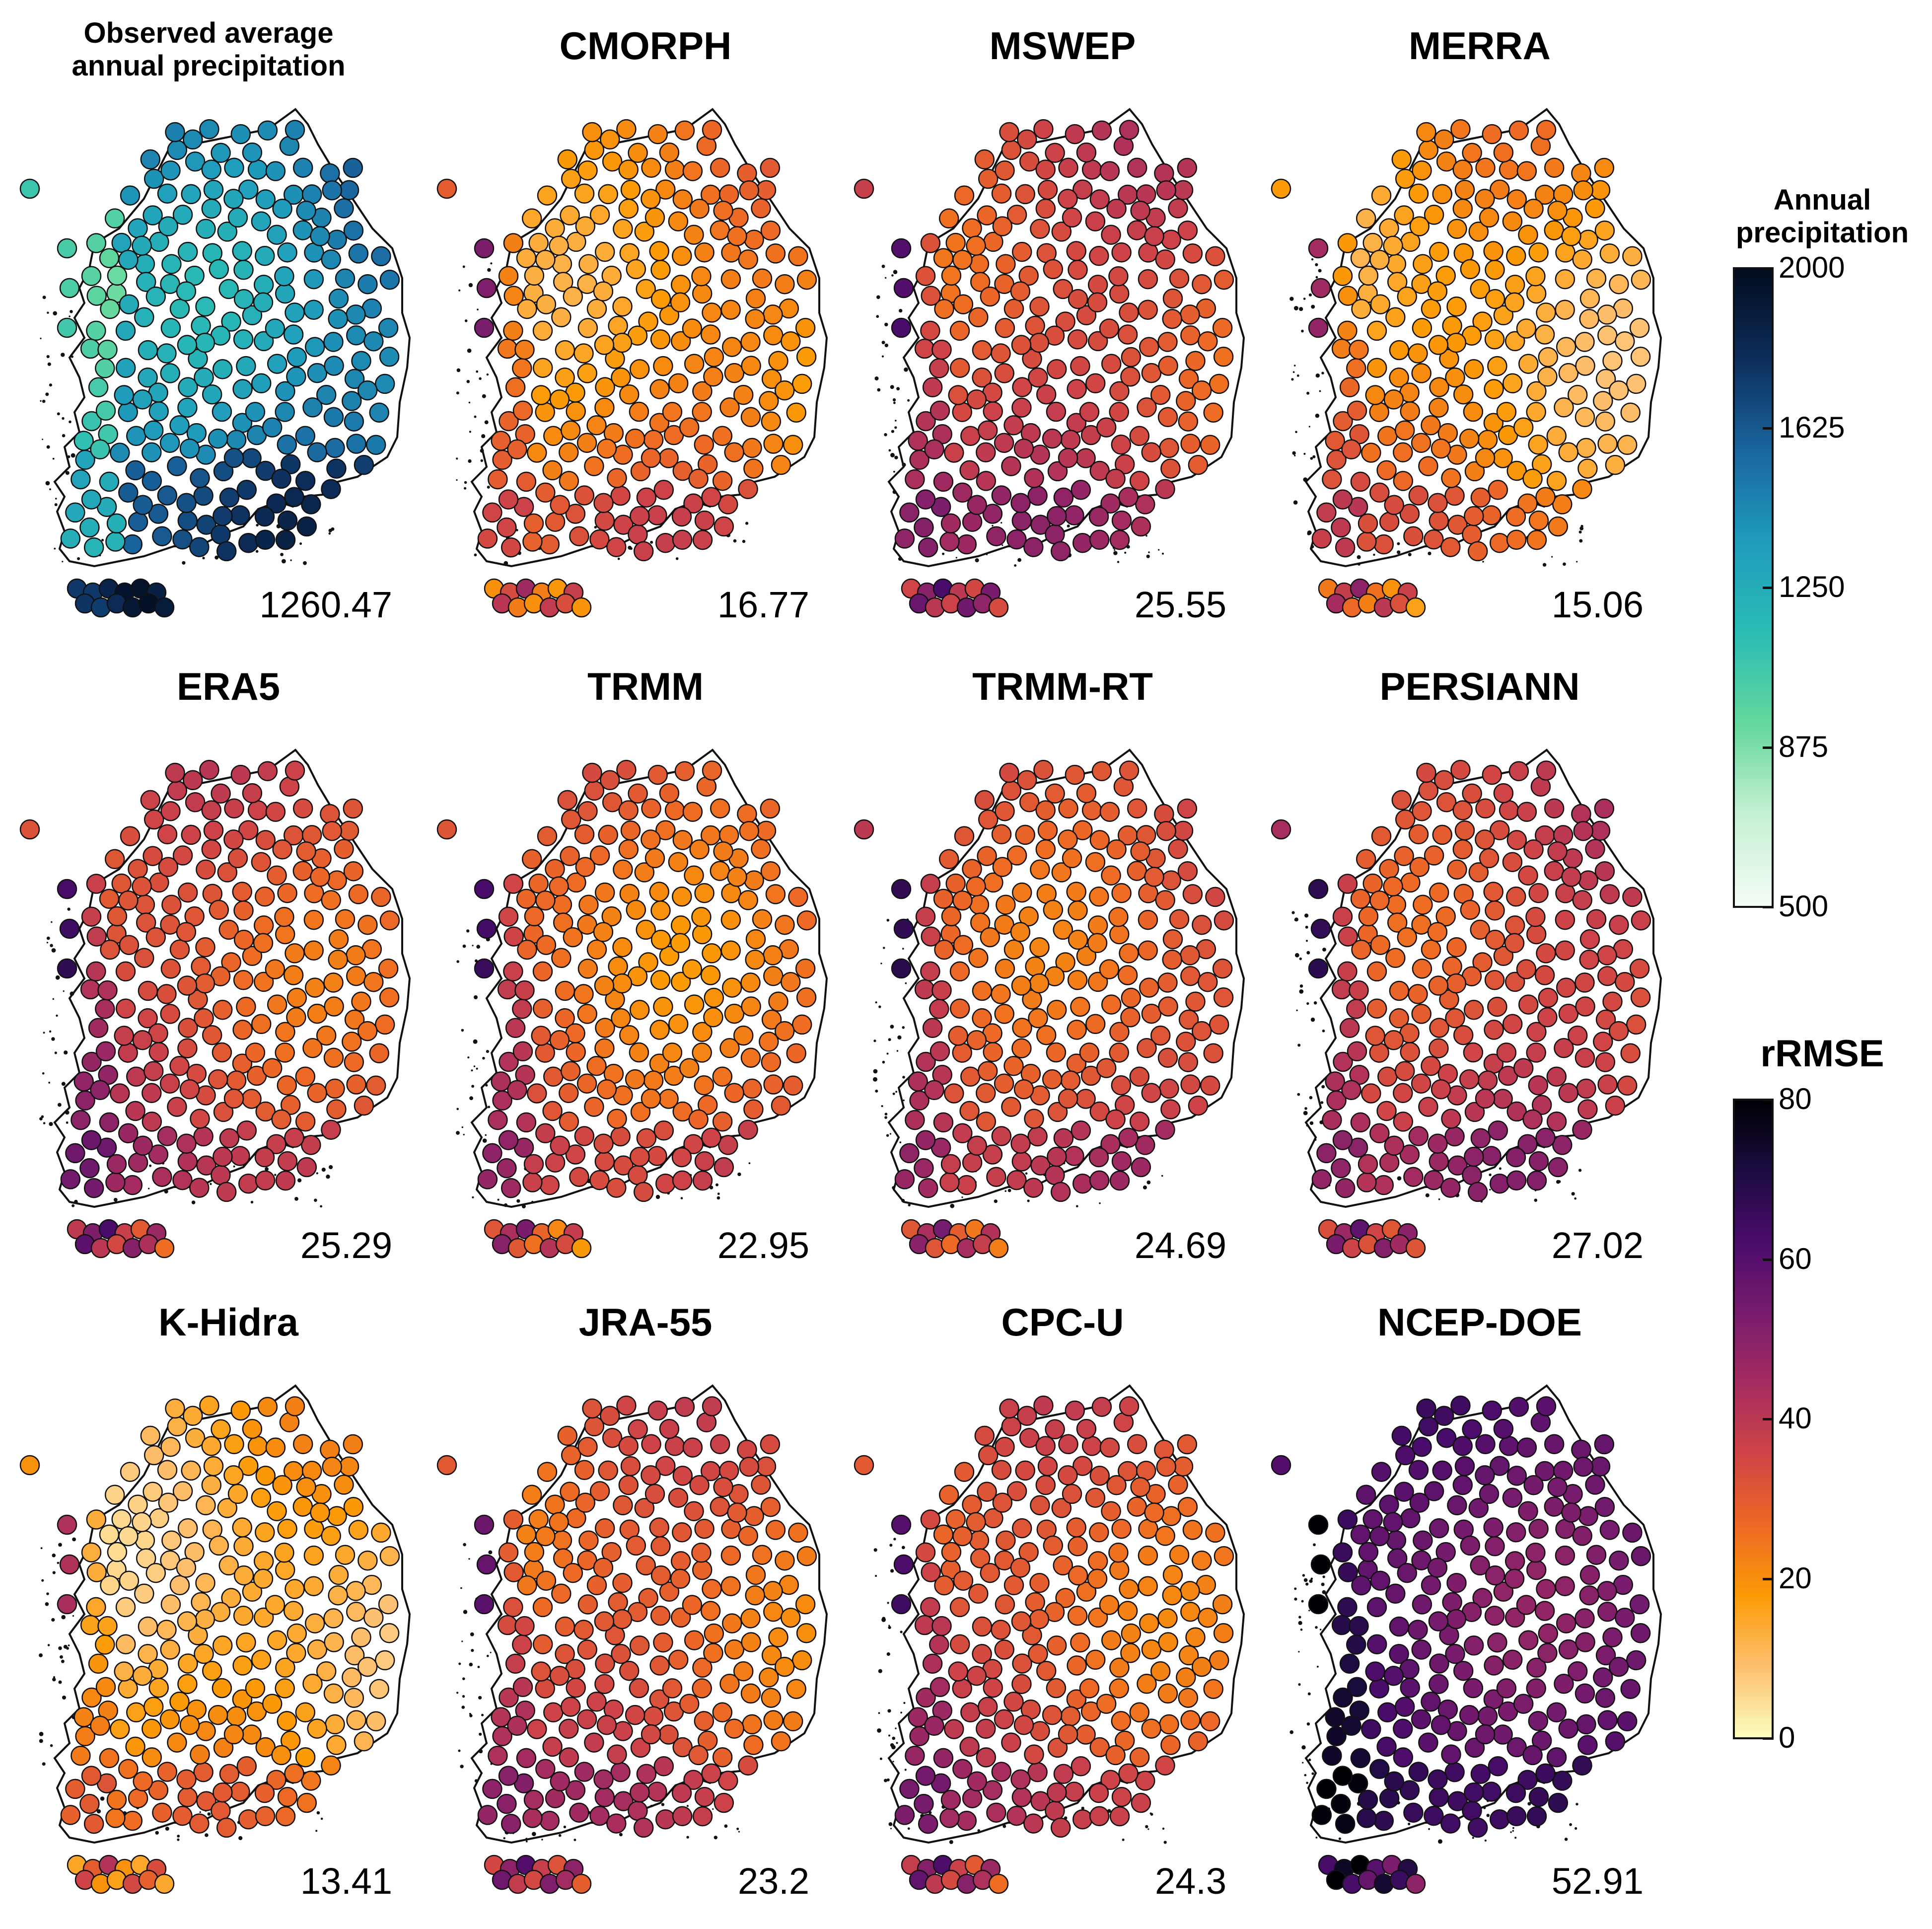 This screenshot has width=1932, height=1929. I want to click on map-cpc-u, so click(1049, 1639).